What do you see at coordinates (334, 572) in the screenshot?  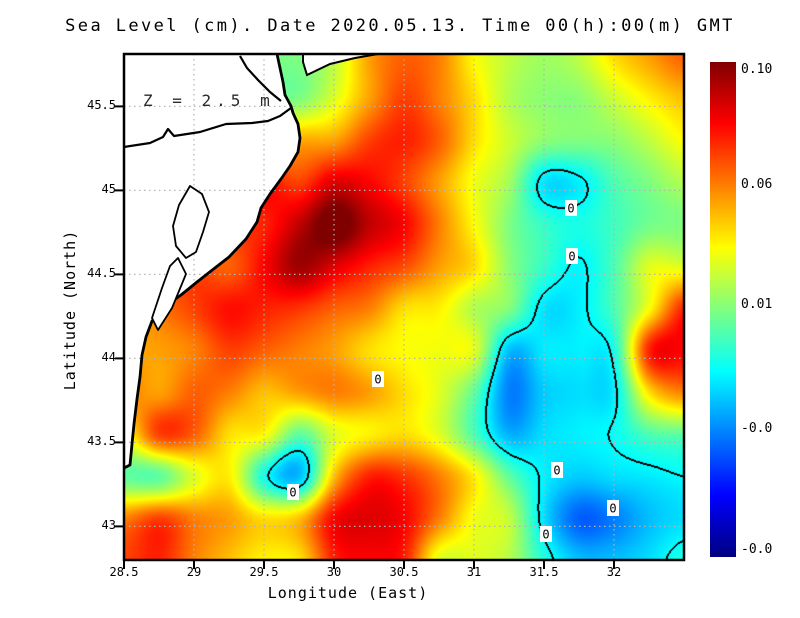 I see `x-tick-label: 30` at bounding box center [334, 572].